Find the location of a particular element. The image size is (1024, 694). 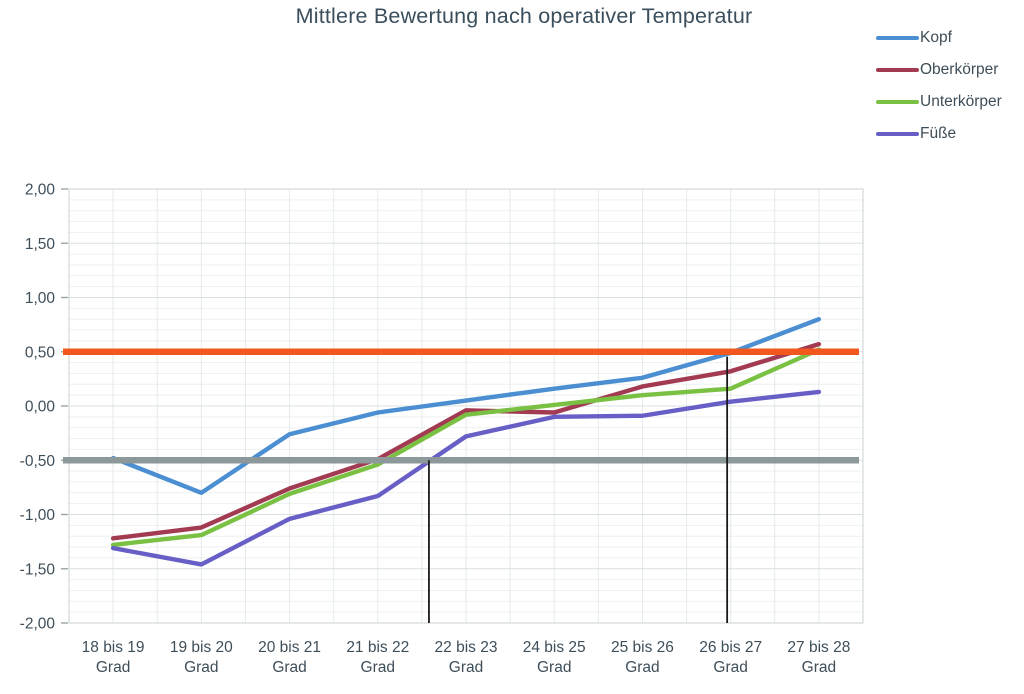

legend-swatch-oberkoerper is located at coordinates (897, 70).